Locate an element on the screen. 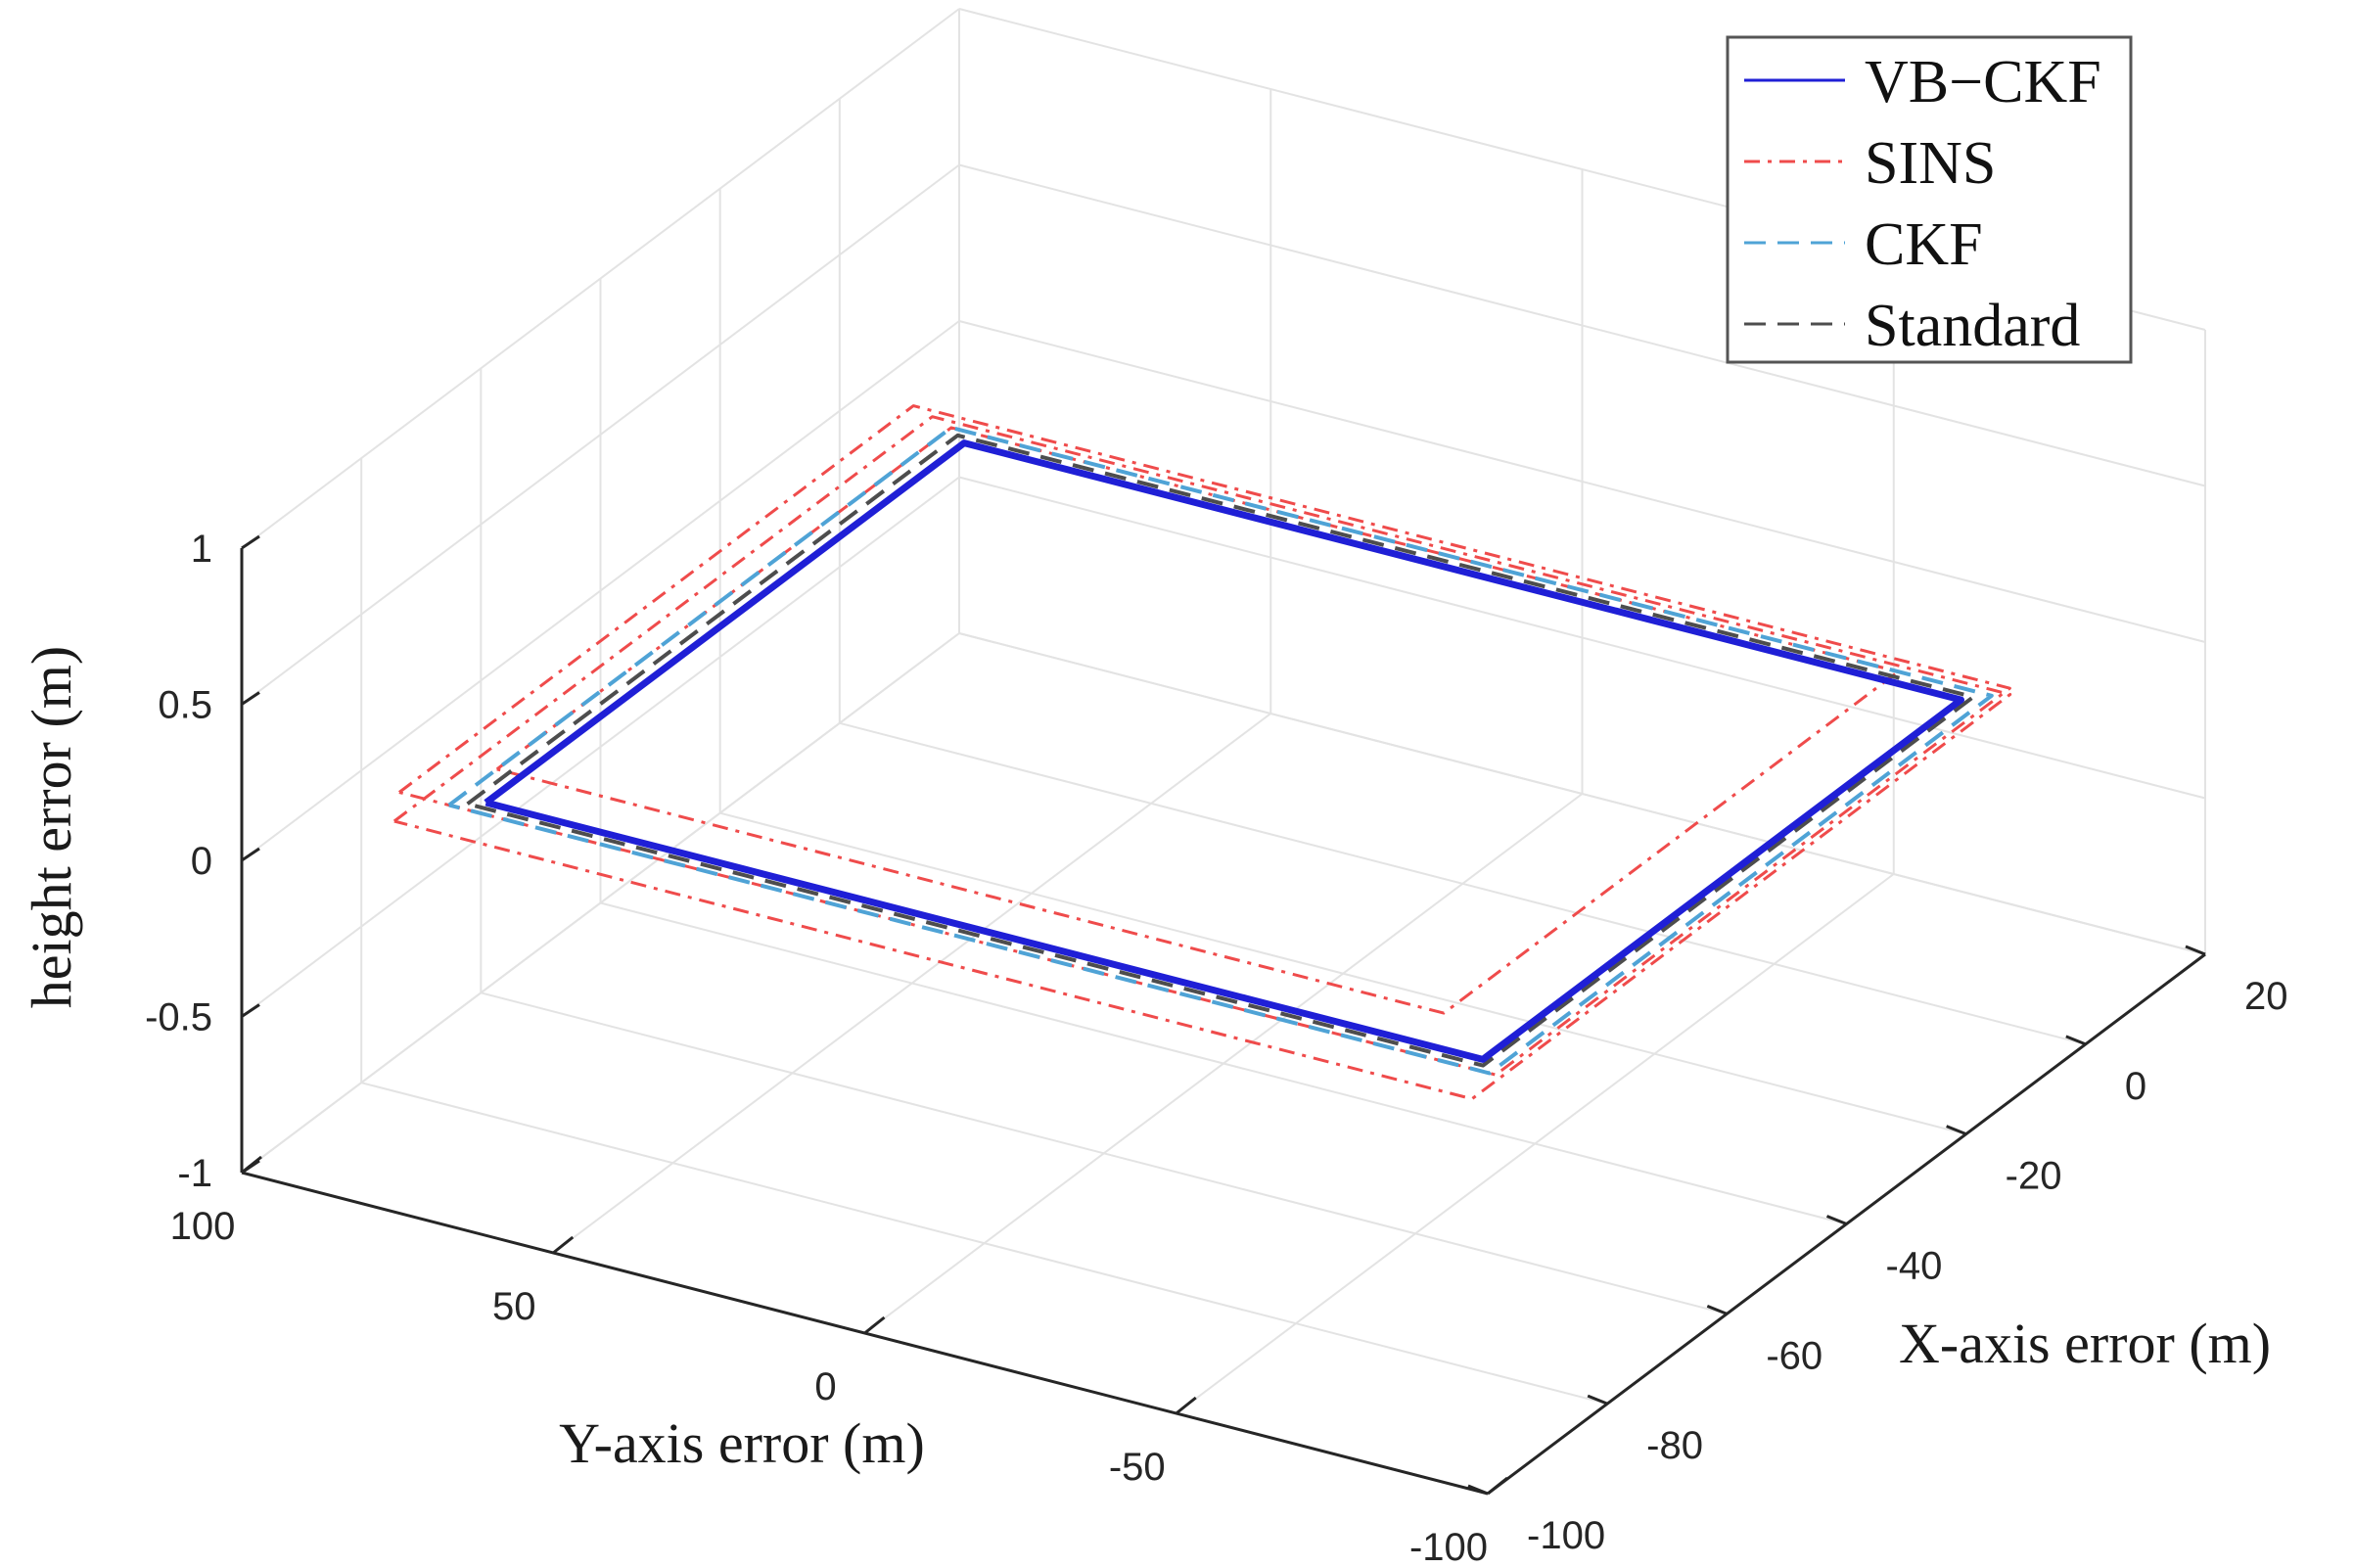  legend-label: CKF is located at coordinates (1924, 244).